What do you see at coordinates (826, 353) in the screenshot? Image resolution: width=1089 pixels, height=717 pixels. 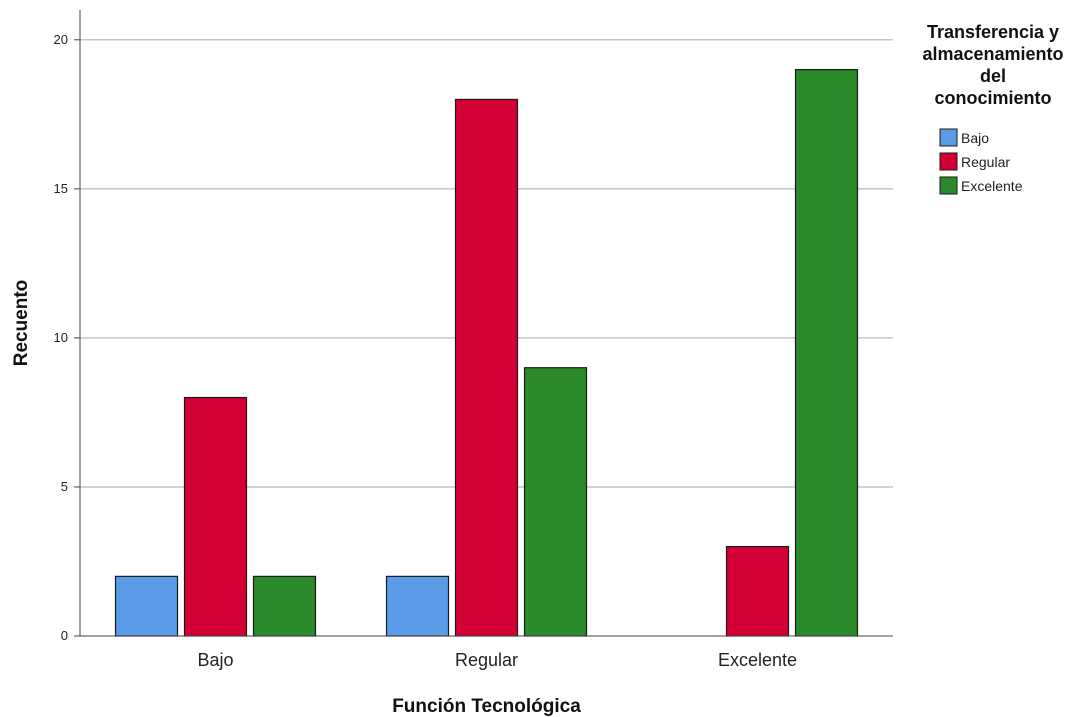 I see `bar-excelente-excelente` at bounding box center [826, 353].